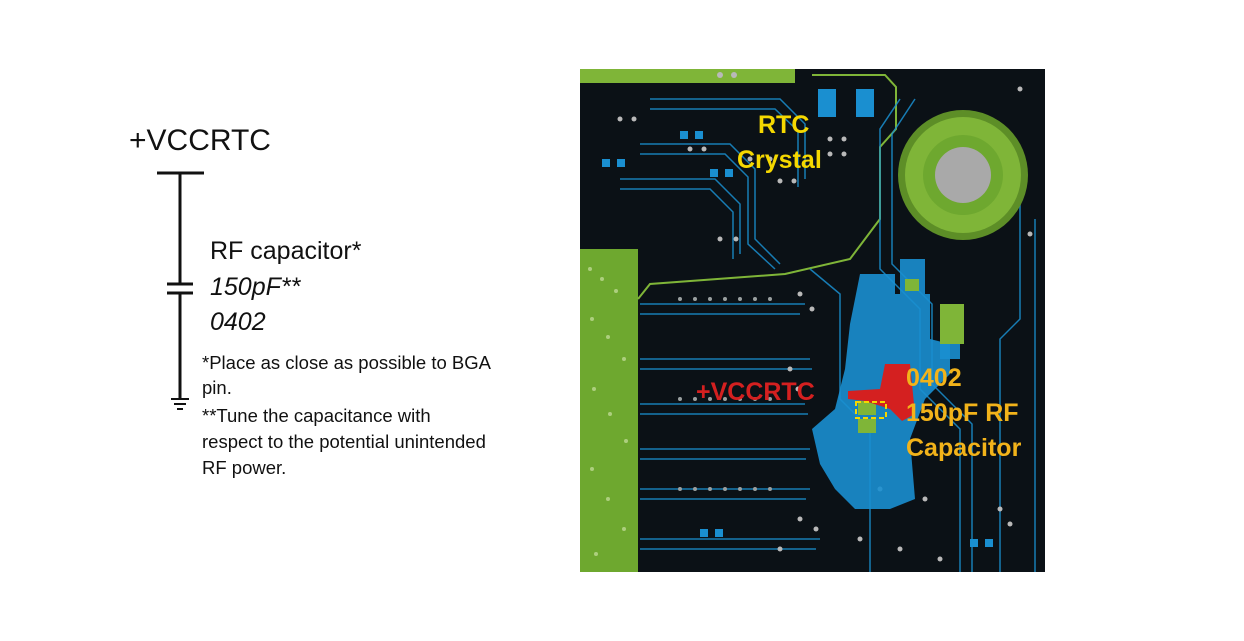 The height and width of the screenshot is (641, 1244). What do you see at coordinates (779, 160) in the screenshot?
I see `rtc-crystal-label-line-2: Crystal` at bounding box center [779, 160].